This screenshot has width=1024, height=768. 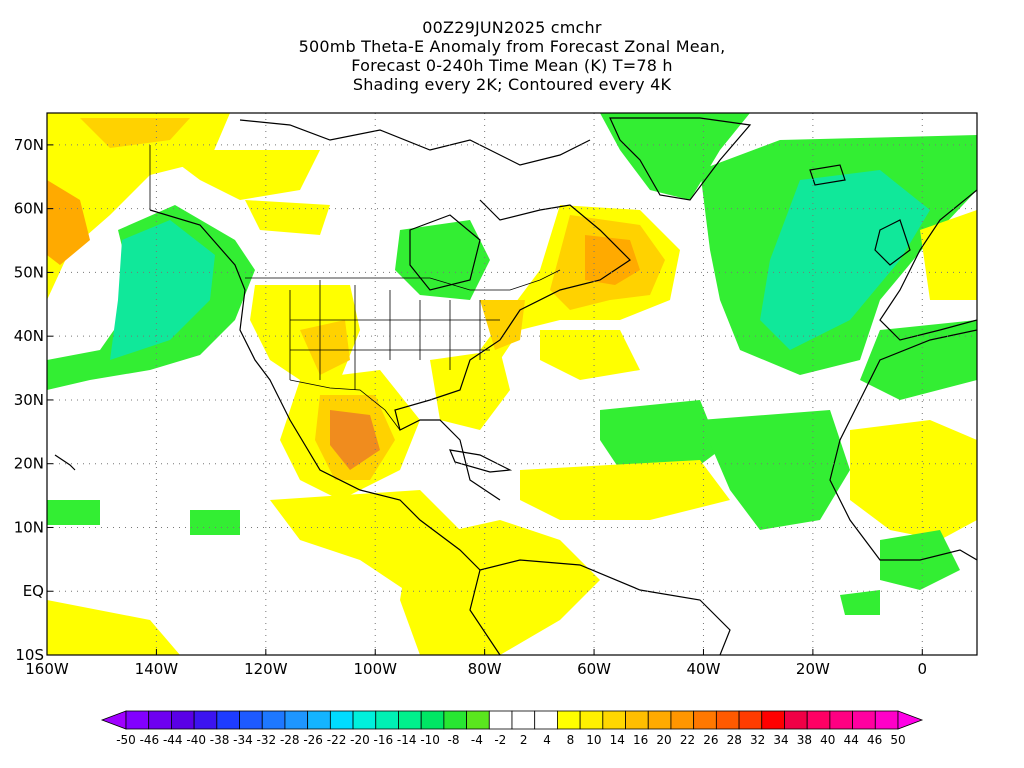 What do you see at coordinates (73, 512) in the screenshot?
I see `anomaly-region-e-pacific-green-patch` at bounding box center [73, 512].